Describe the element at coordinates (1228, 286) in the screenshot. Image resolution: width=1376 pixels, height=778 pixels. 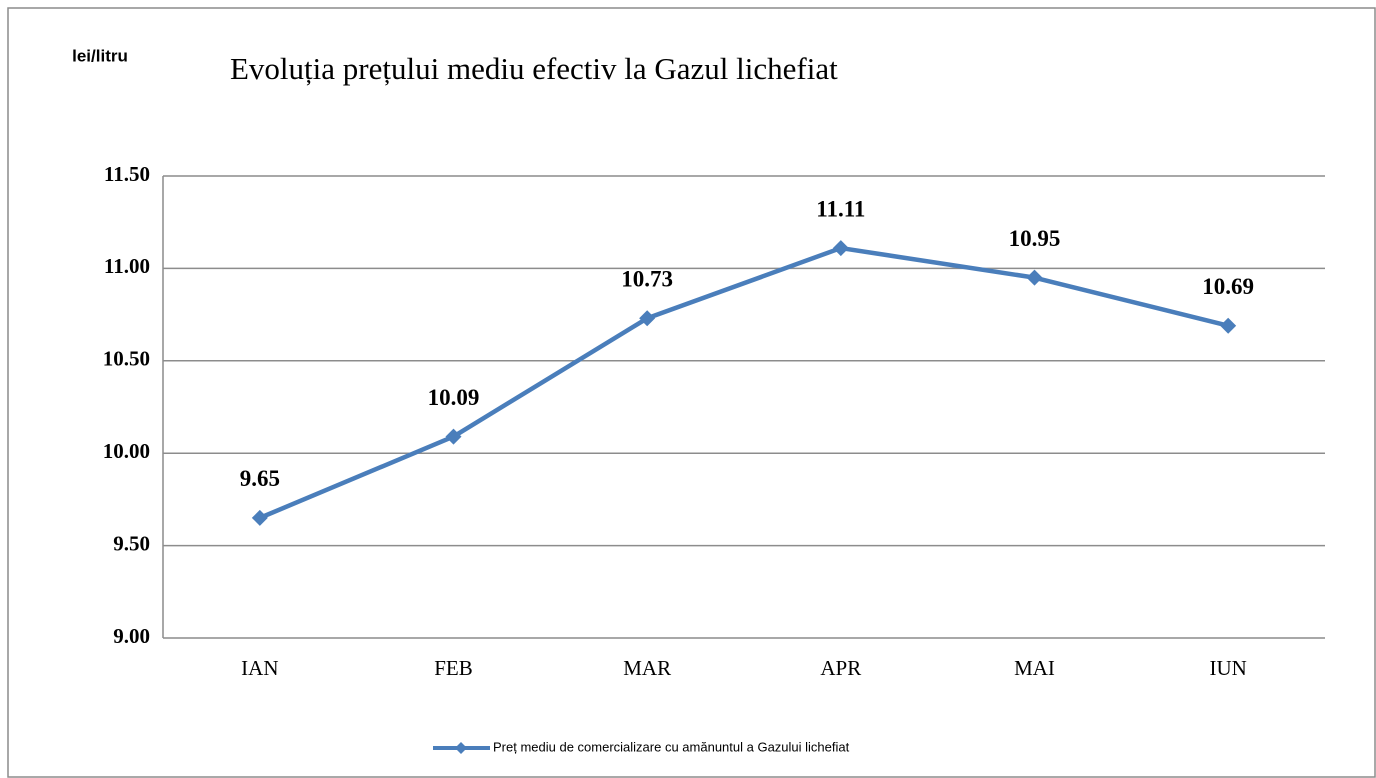
I see `data-label: 10.69` at that location.